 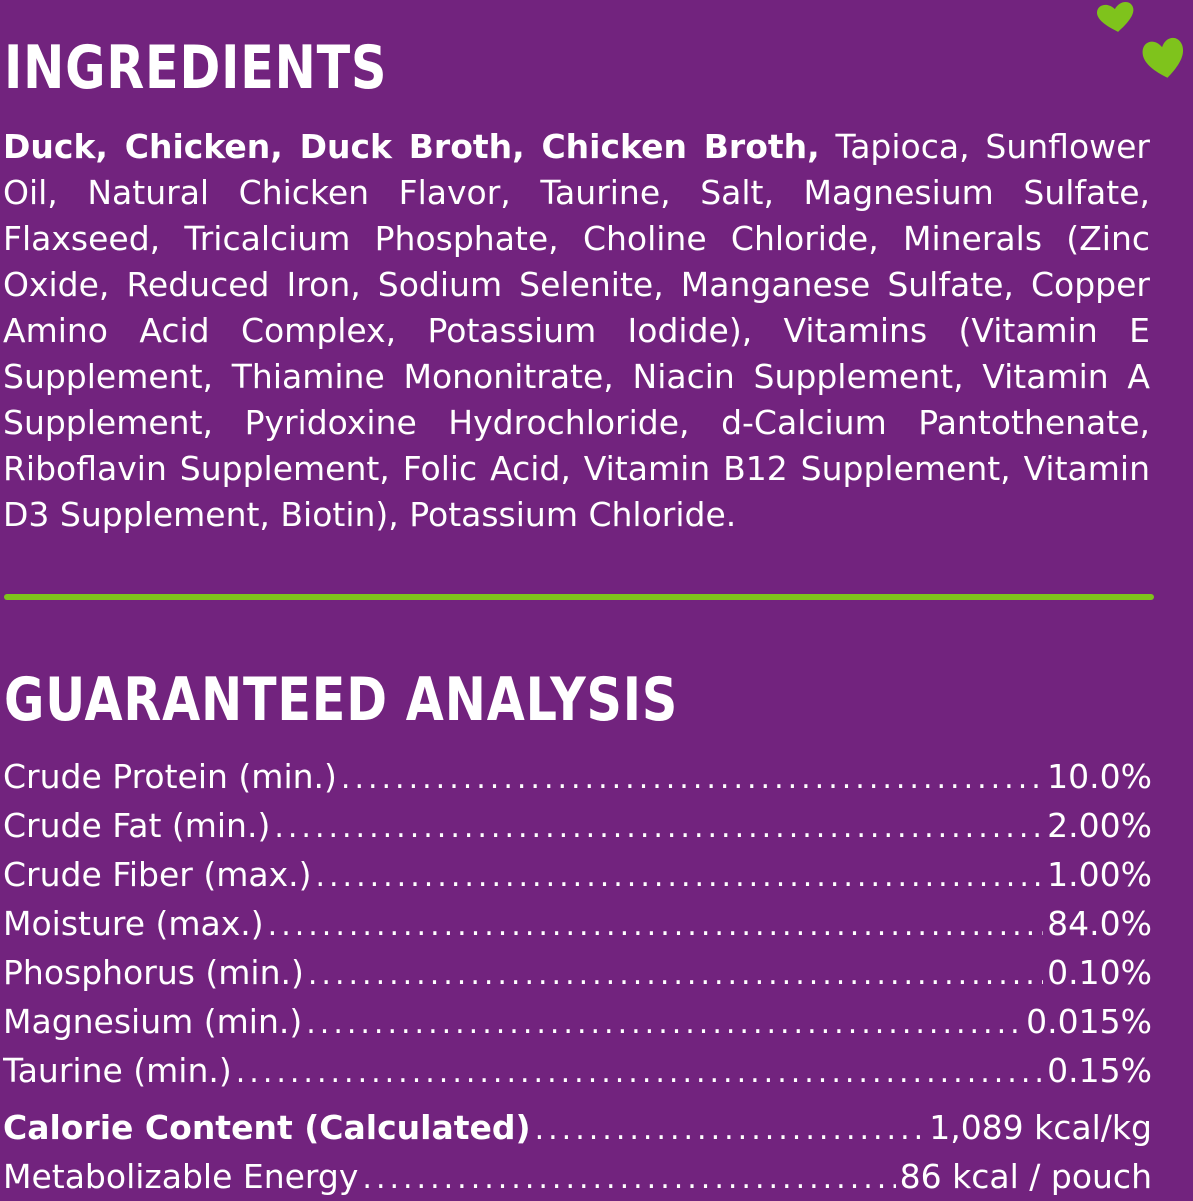 What do you see at coordinates (137, 825) in the screenshot?
I see `row-label: Crude Fat (min.)` at bounding box center [137, 825].